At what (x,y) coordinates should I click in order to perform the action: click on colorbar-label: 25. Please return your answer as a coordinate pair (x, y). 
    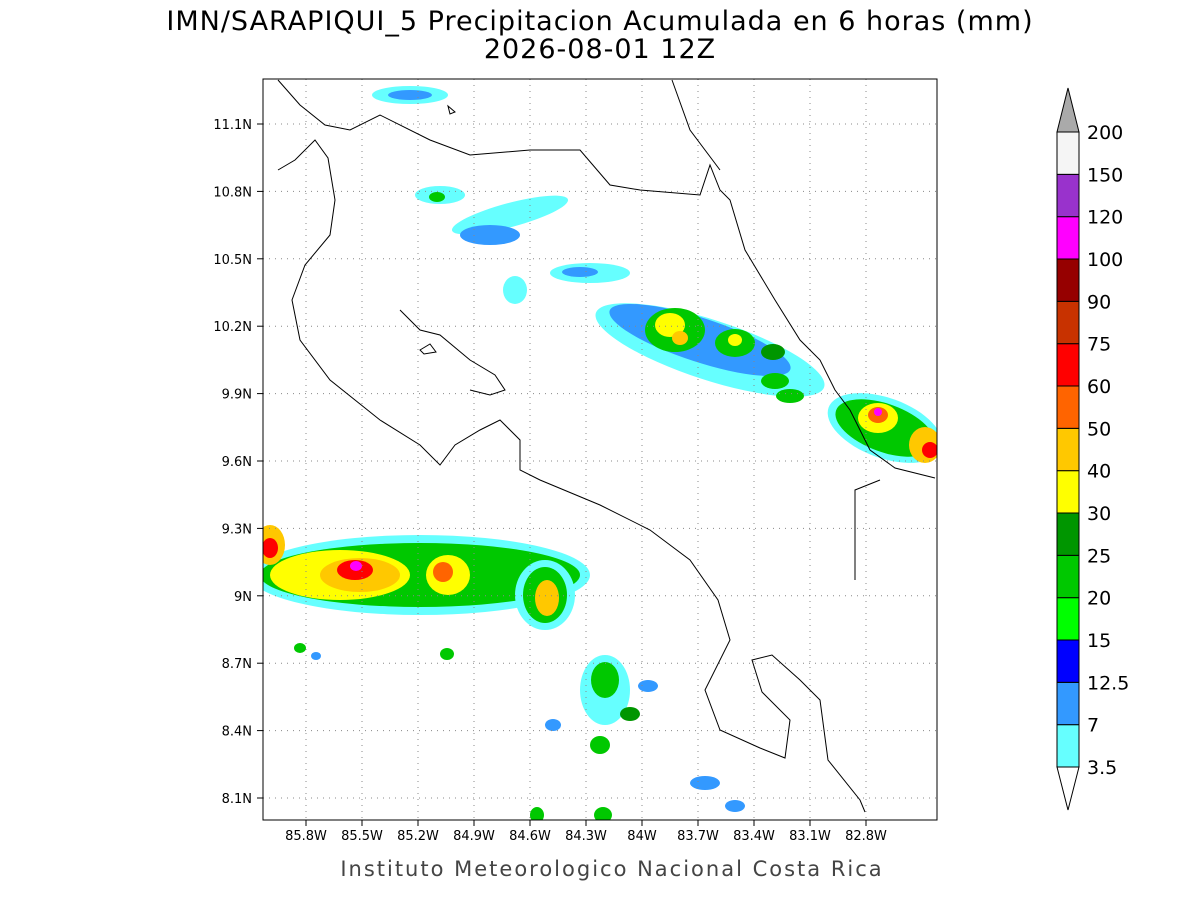
    Looking at the image, I should click on (1099, 556).